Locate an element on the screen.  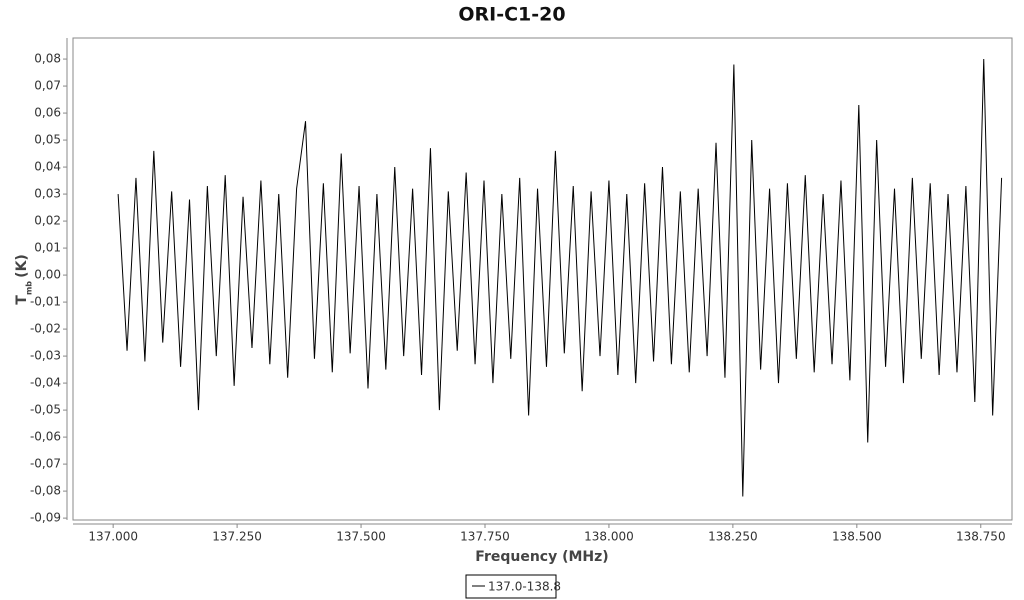
y-label-sub: mb is located at coordinates (29, 288).